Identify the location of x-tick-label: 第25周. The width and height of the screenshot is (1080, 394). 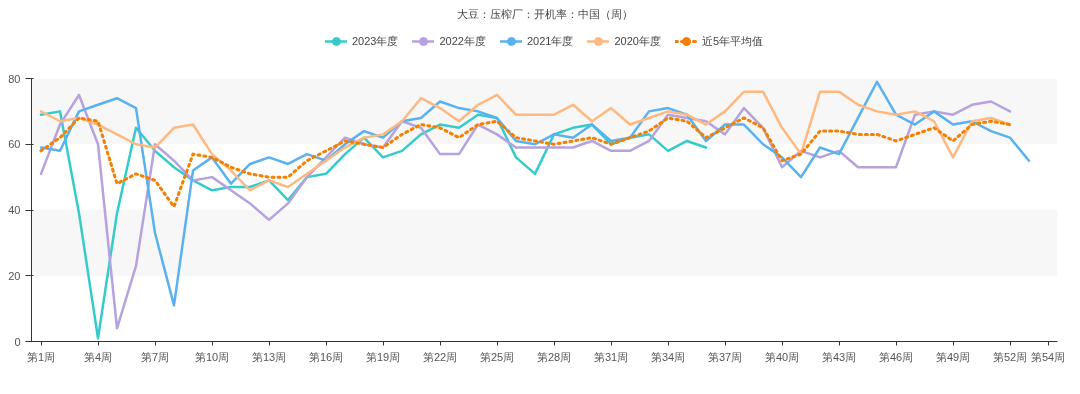
(497, 356).